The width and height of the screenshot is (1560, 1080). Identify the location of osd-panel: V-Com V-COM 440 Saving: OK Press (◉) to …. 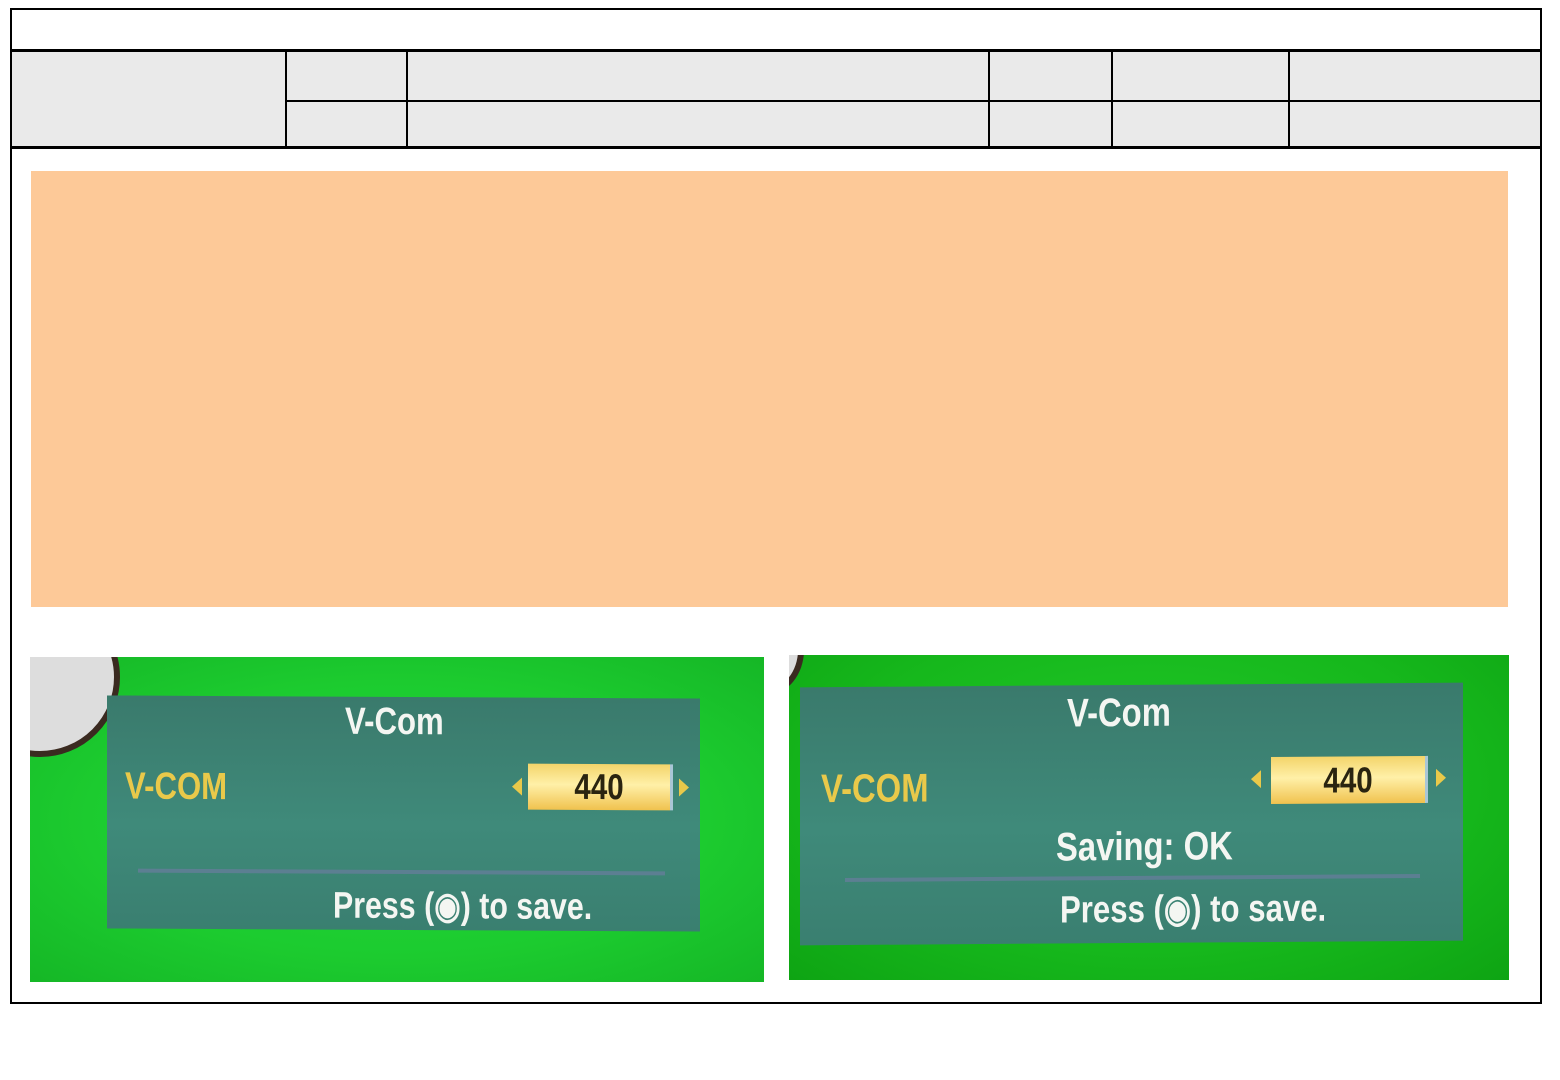
(1131, 814).